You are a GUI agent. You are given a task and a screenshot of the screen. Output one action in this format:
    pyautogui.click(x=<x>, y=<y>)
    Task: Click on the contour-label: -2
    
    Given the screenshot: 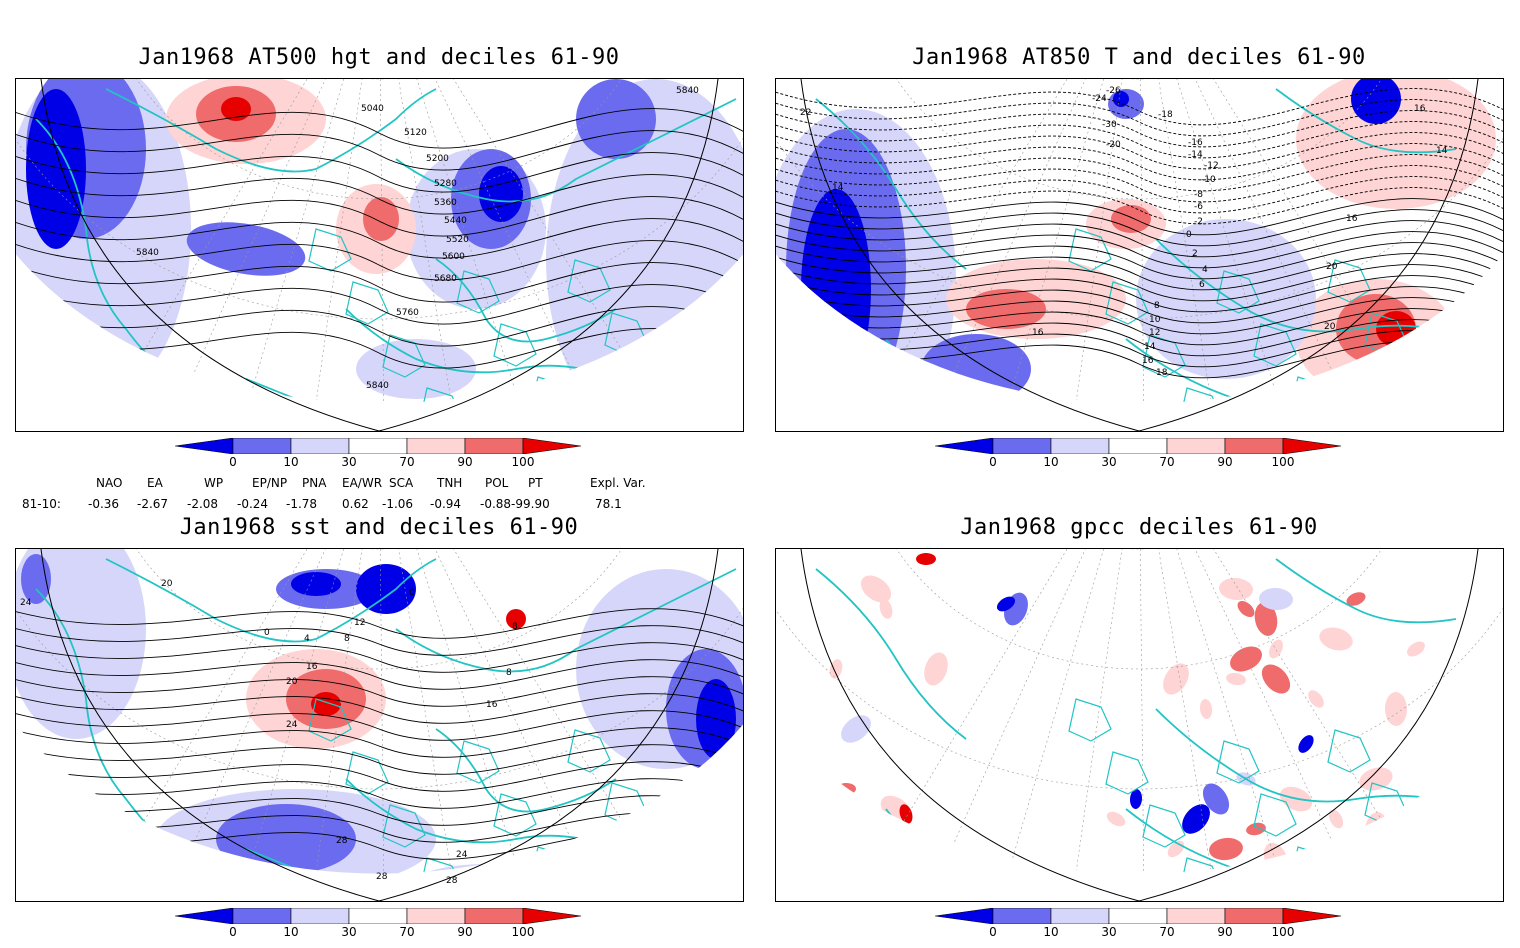 What is the action you would take?
    pyautogui.click(x=1198, y=222)
    